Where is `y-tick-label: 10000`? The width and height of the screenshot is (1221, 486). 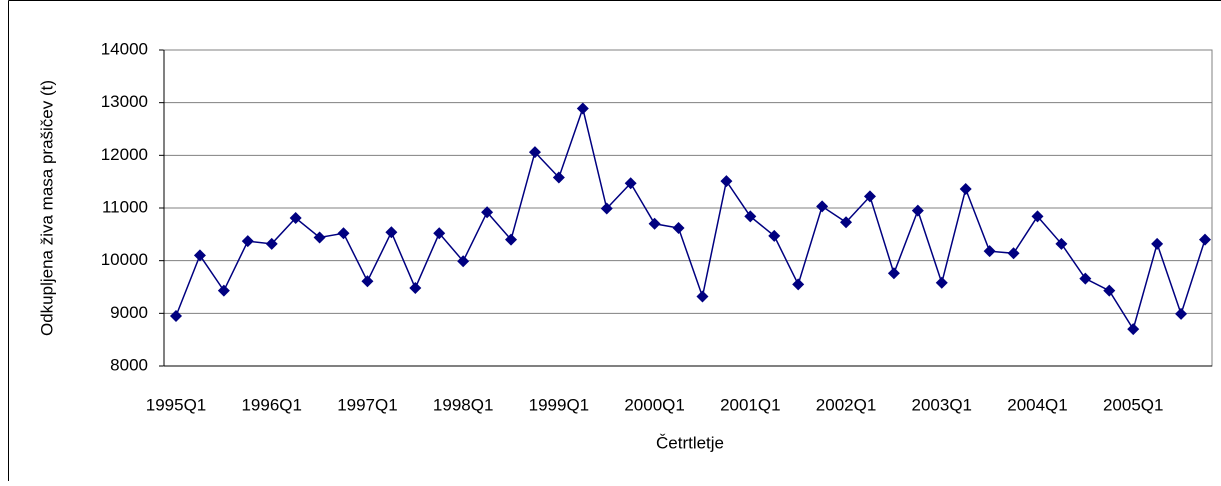
y-tick-label: 10000 is located at coordinates (124, 259).